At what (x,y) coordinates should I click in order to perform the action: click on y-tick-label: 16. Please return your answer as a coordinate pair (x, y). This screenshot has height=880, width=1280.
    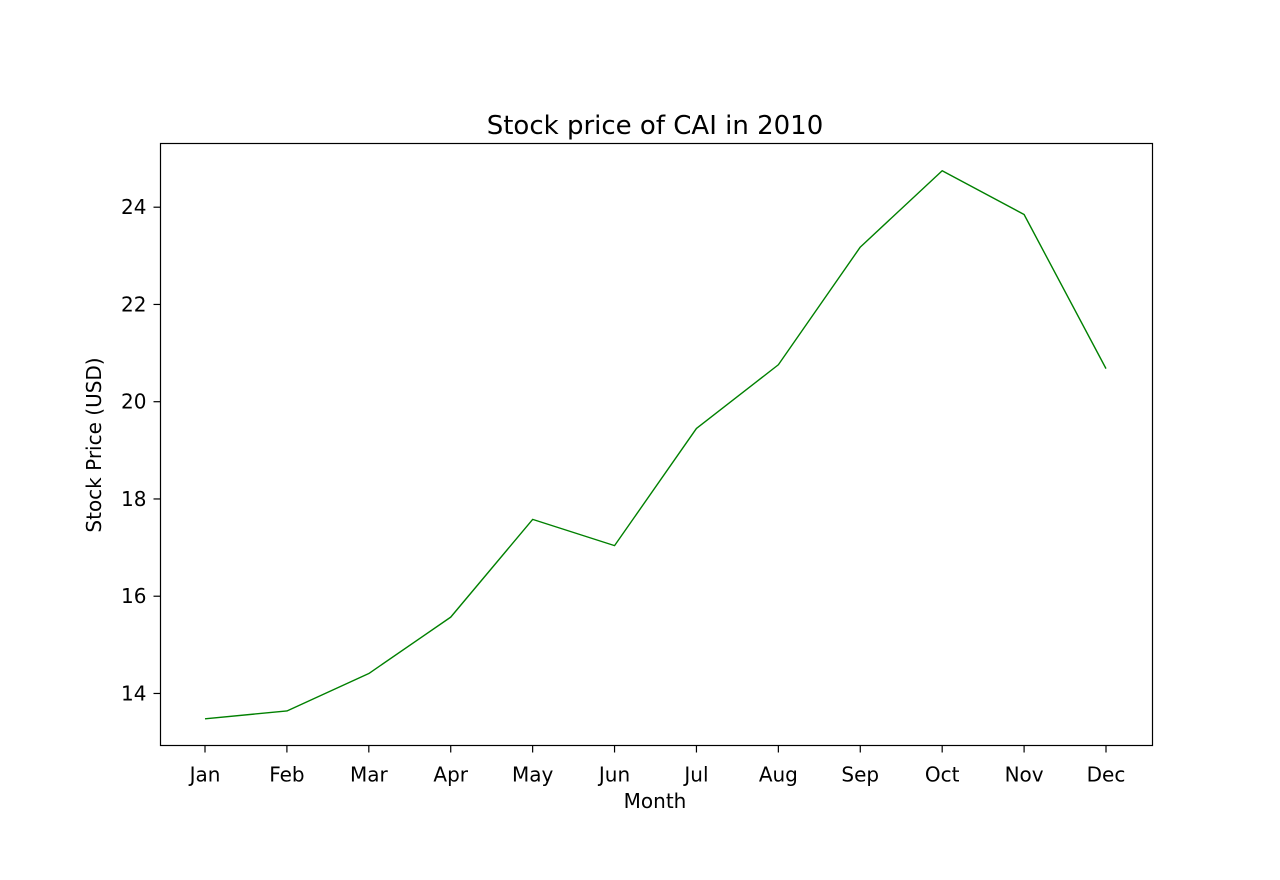
    Looking at the image, I should click on (133, 596).